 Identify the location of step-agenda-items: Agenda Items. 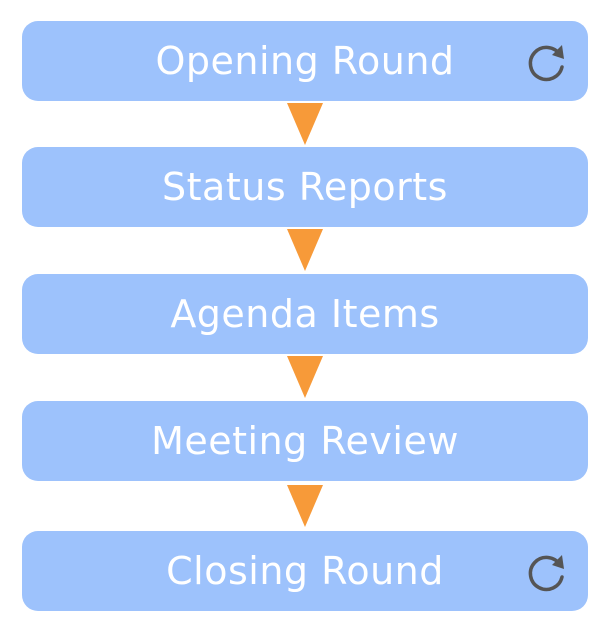
(305, 314).